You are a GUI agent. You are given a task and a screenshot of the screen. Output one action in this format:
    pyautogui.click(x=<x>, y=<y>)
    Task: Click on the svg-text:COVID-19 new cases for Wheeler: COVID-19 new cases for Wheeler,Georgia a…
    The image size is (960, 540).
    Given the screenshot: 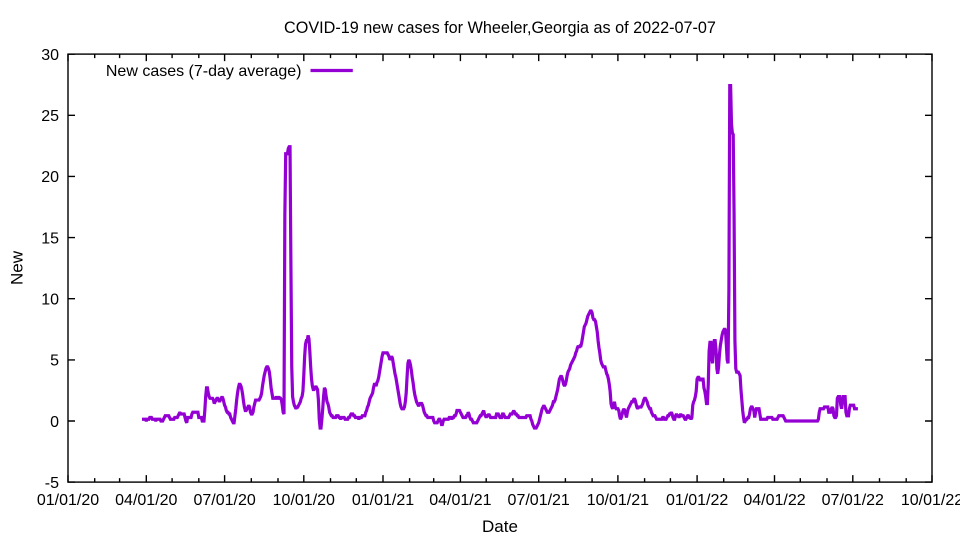 What is the action you would take?
    pyautogui.click(x=500, y=28)
    